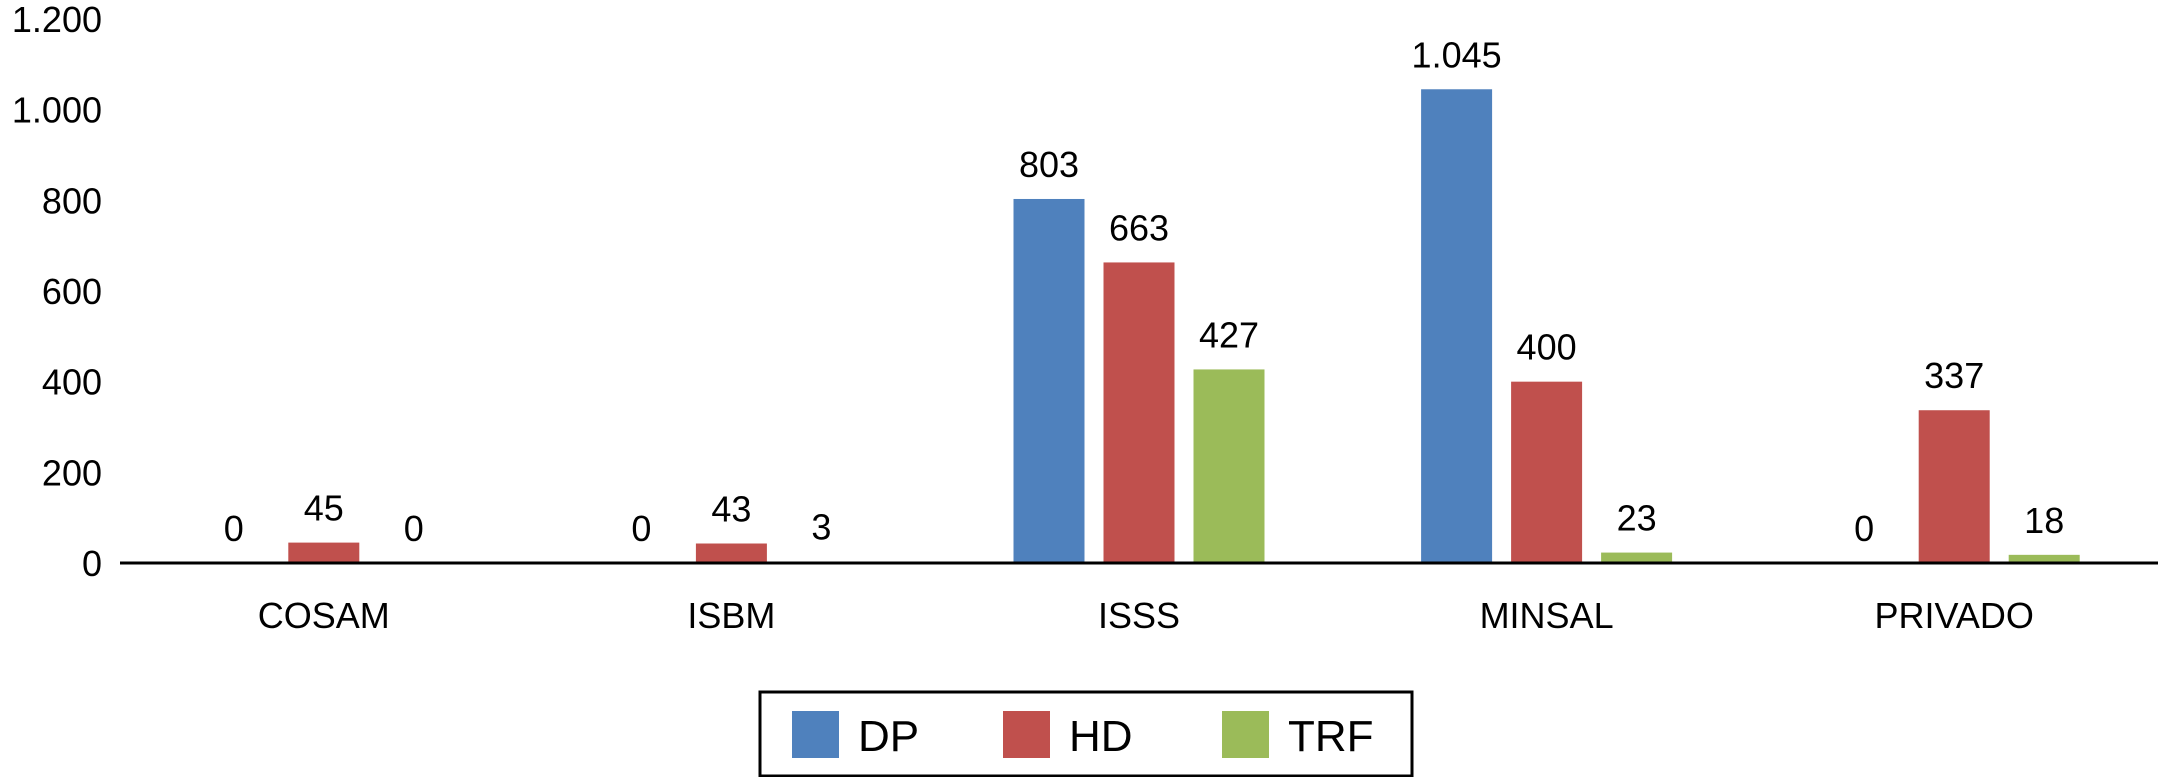  Describe the element at coordinates (72, 200) in the screenshot. I see `y-tick-label: 800` at that location.